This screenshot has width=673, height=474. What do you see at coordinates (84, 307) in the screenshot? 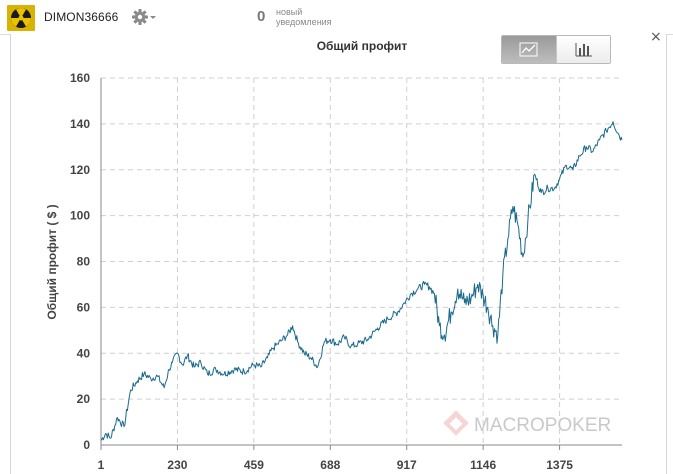
I see `y-tick-label: 60` at bounding box center [84, 307].